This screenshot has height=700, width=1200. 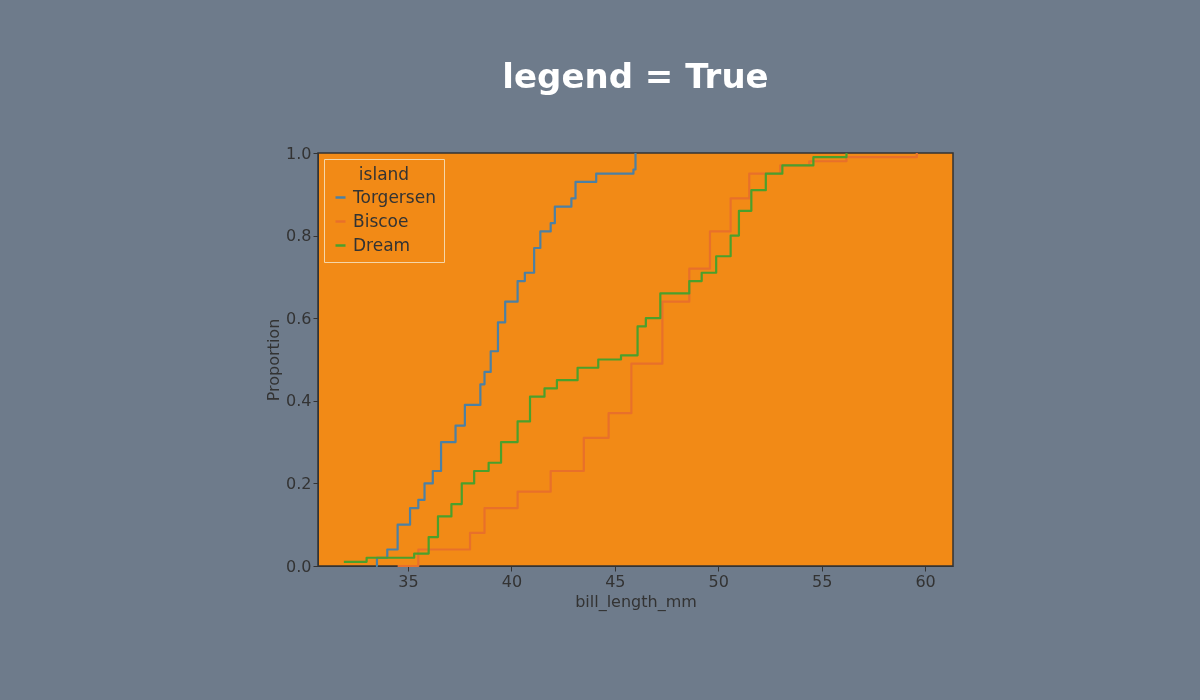 I want to click on x-tick-label: 55, so click(x=822, y=581).